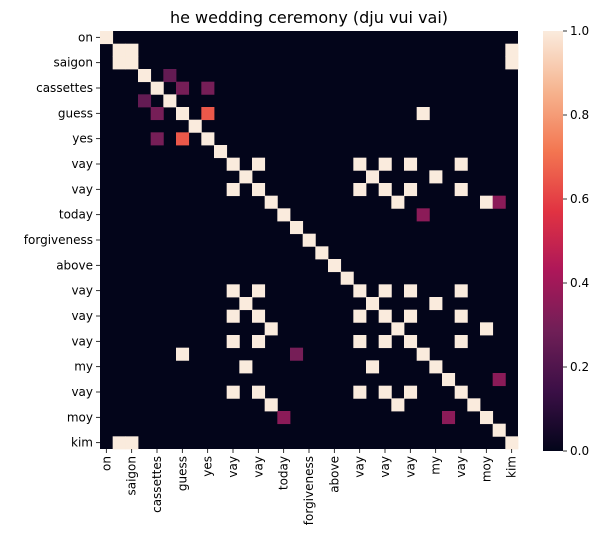 The height and width of the screenshot is (554, 607). Describe the element at coordinates (58, 240) in the screenshot. I see `y-tick-label: forgiveness` at that location.